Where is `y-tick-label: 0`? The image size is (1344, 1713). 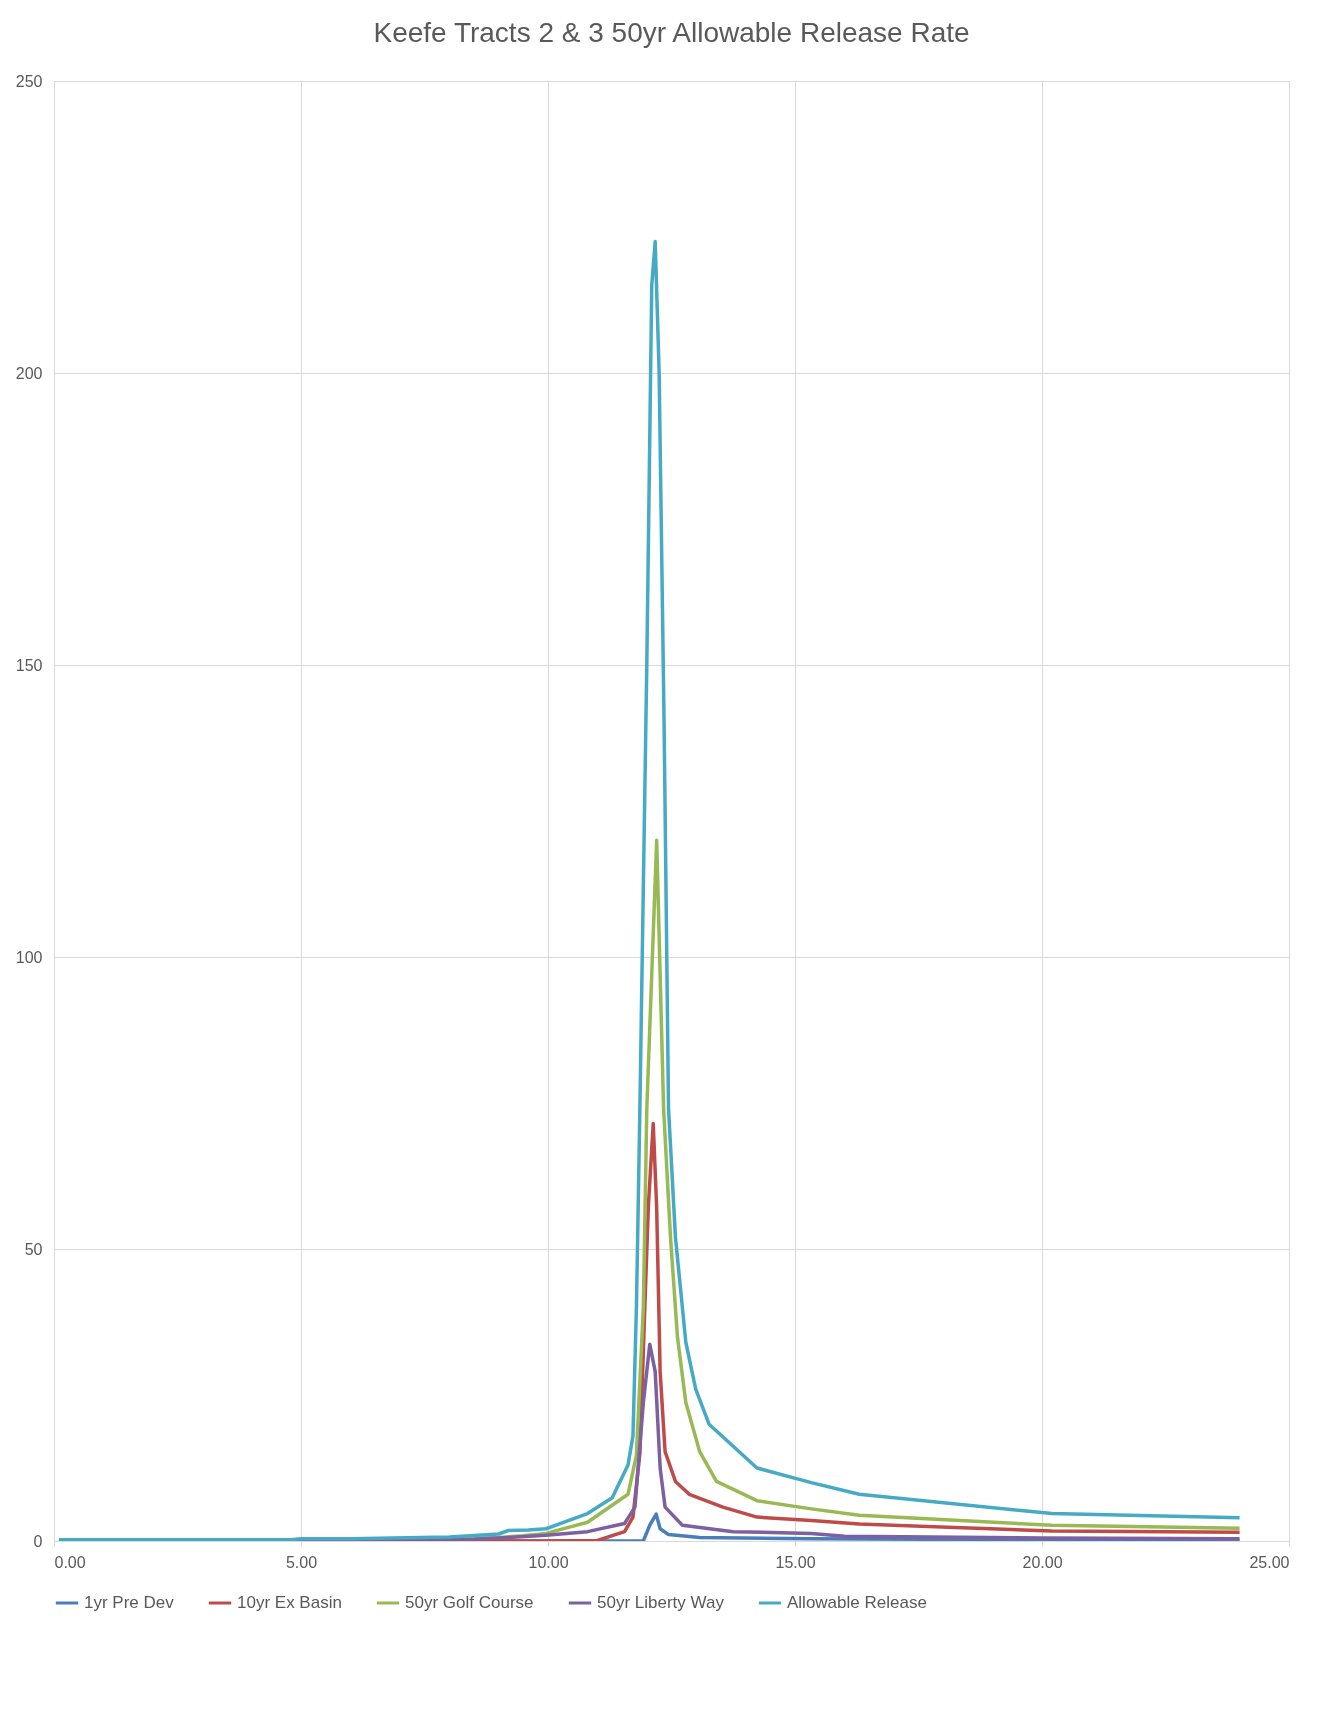
y-tick-label: 0 is located at coordinates (38, 1541).